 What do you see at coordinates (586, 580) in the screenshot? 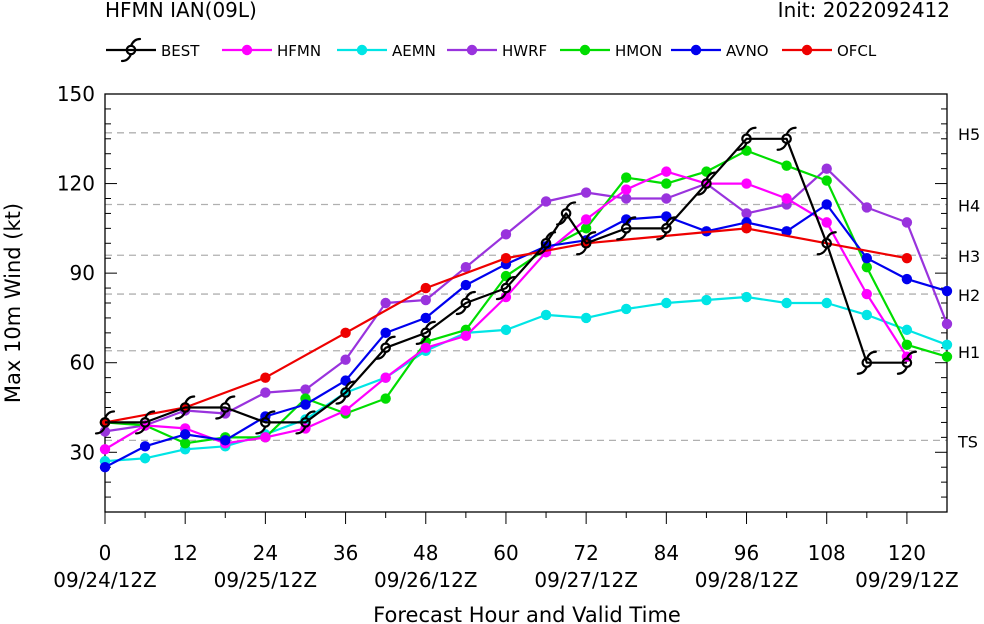
I see `date-tick-label: 09/27/12Z` at bounding box center [586, 580].